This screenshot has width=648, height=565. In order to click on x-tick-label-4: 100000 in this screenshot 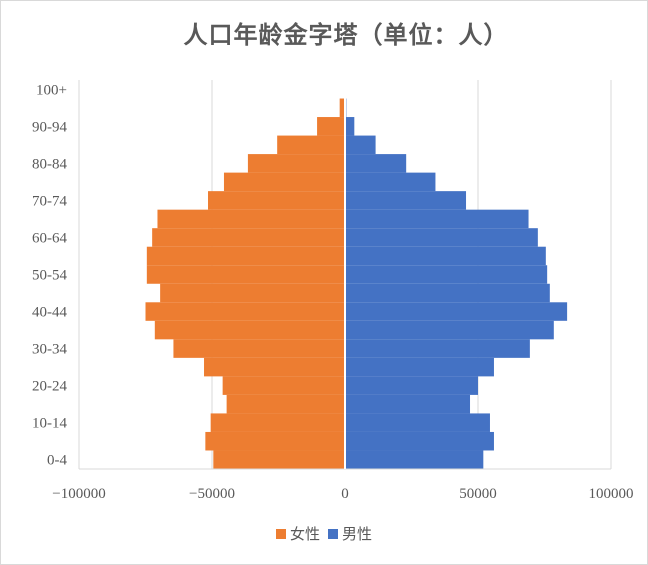, I will do `click(611, 494)`.